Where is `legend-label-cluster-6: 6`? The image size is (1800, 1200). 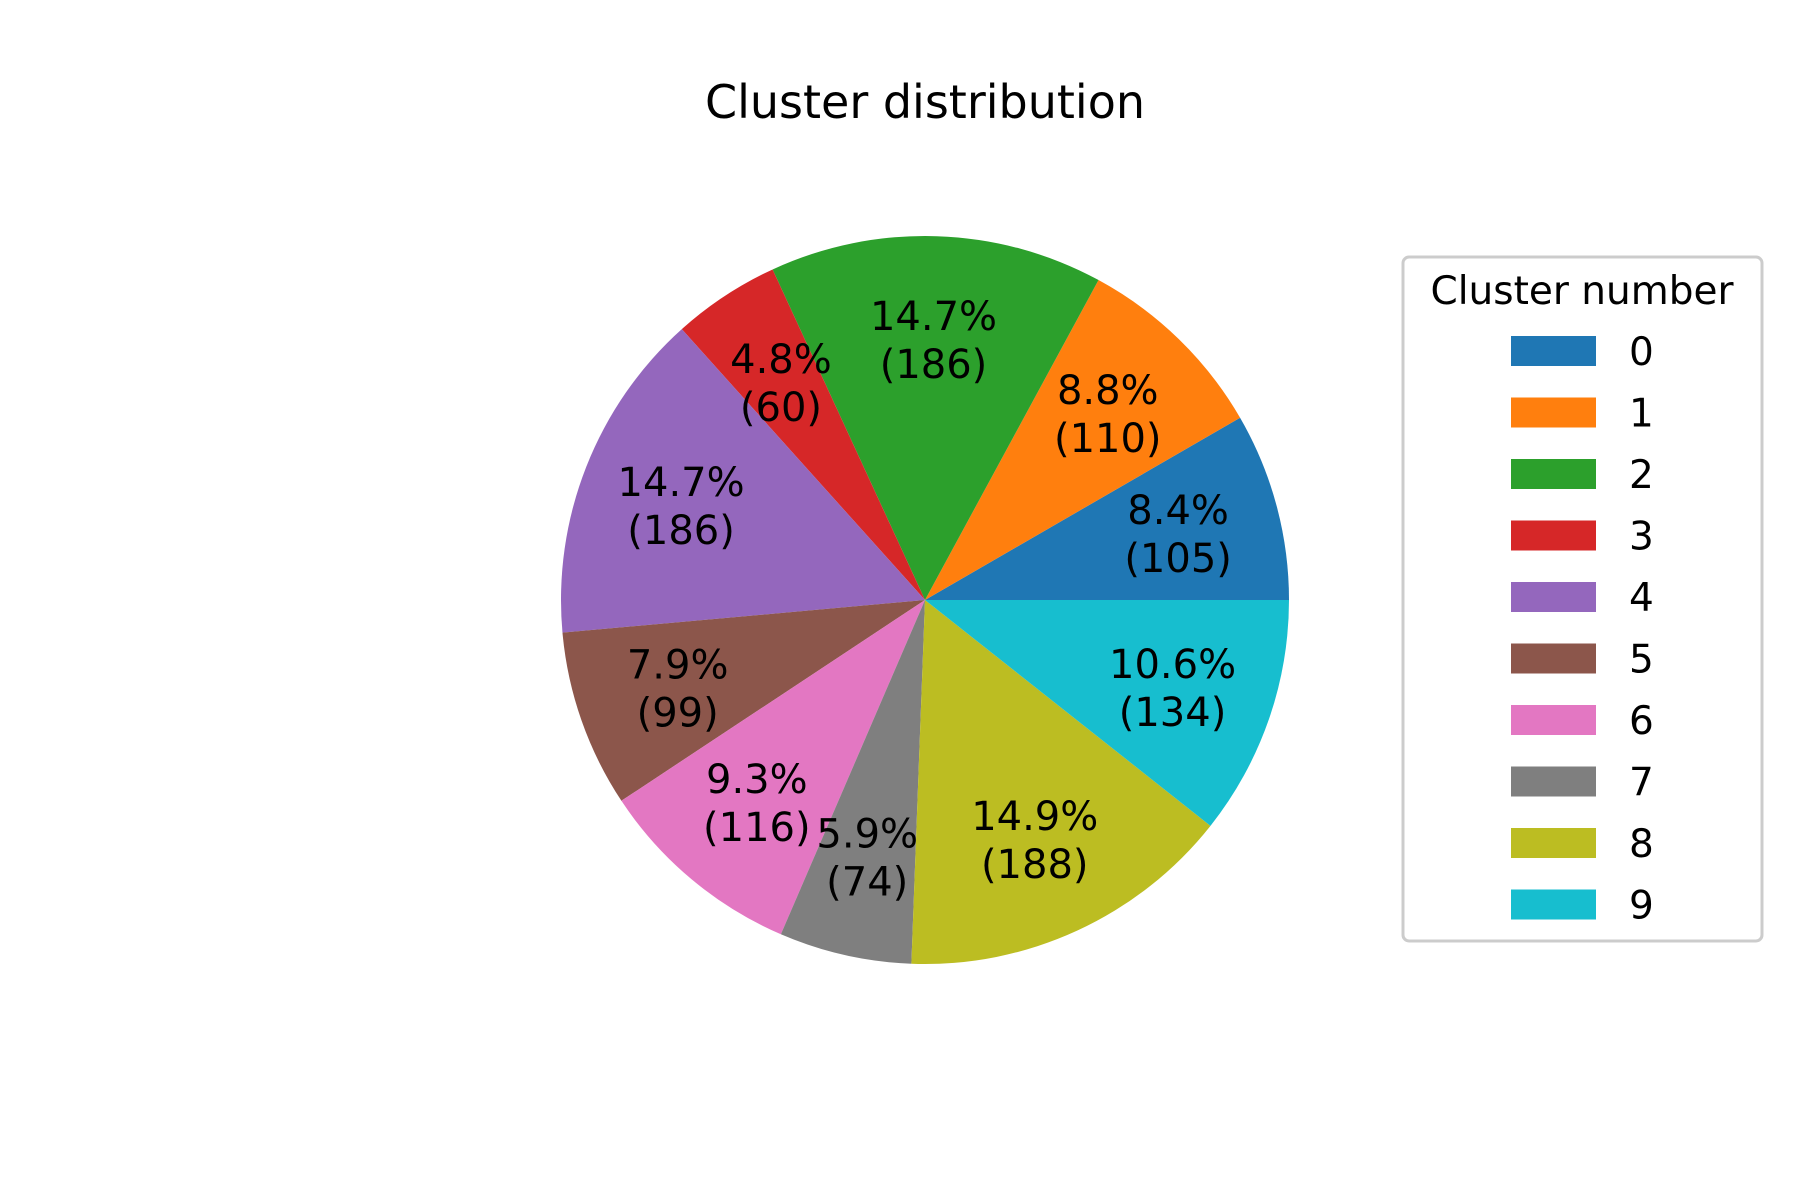 legend-label-cluster-6: 6 is located at coordinates (1641, 721).